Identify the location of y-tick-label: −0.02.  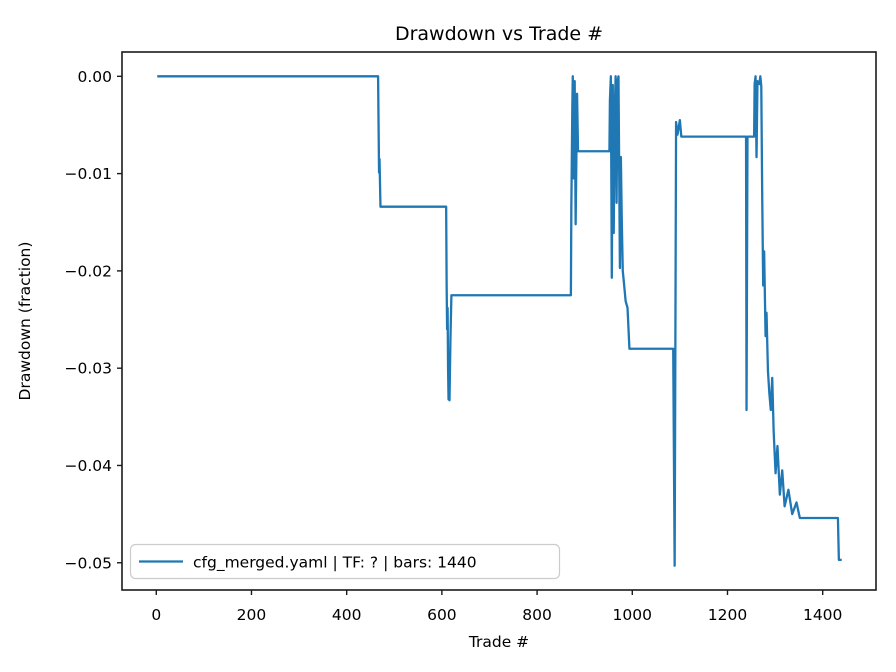
(89, 271).